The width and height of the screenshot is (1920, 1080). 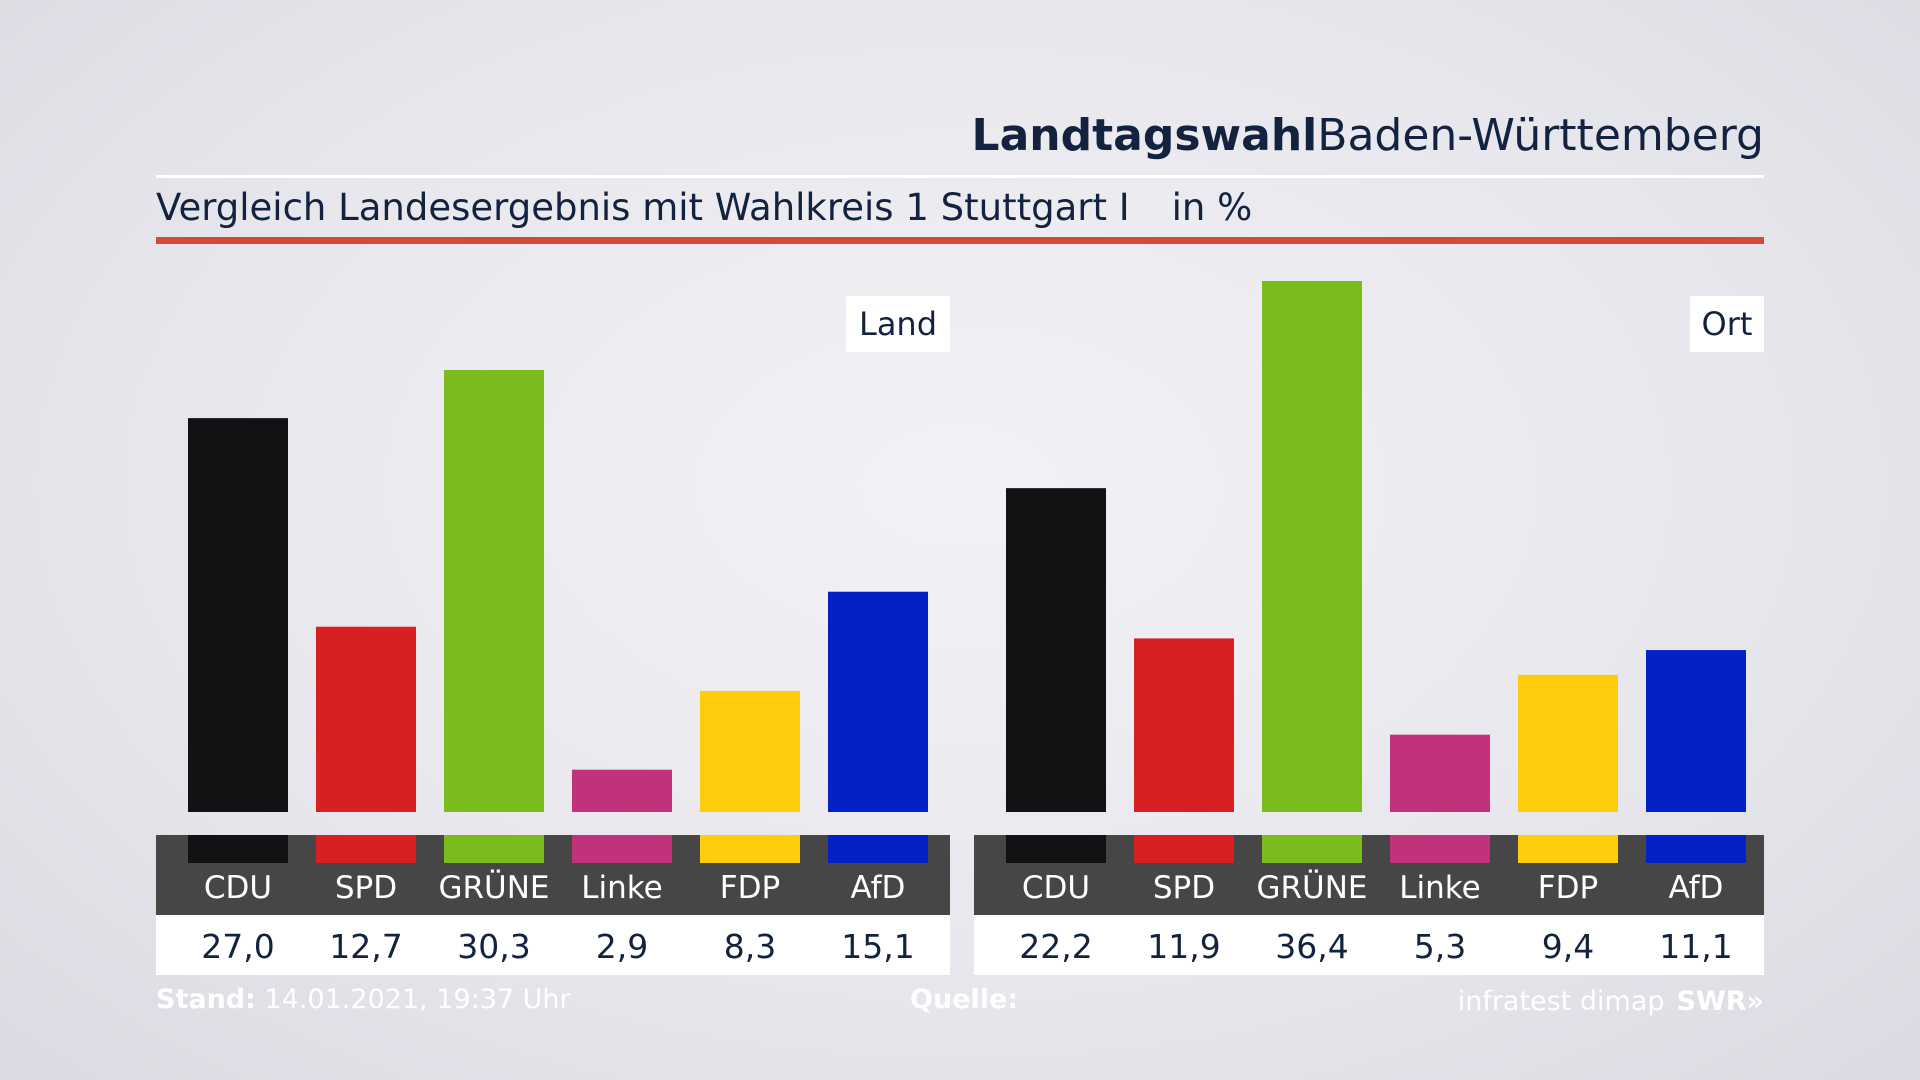 I want to click on party-label-land-linke: Linke, so click(x=621, y=888).